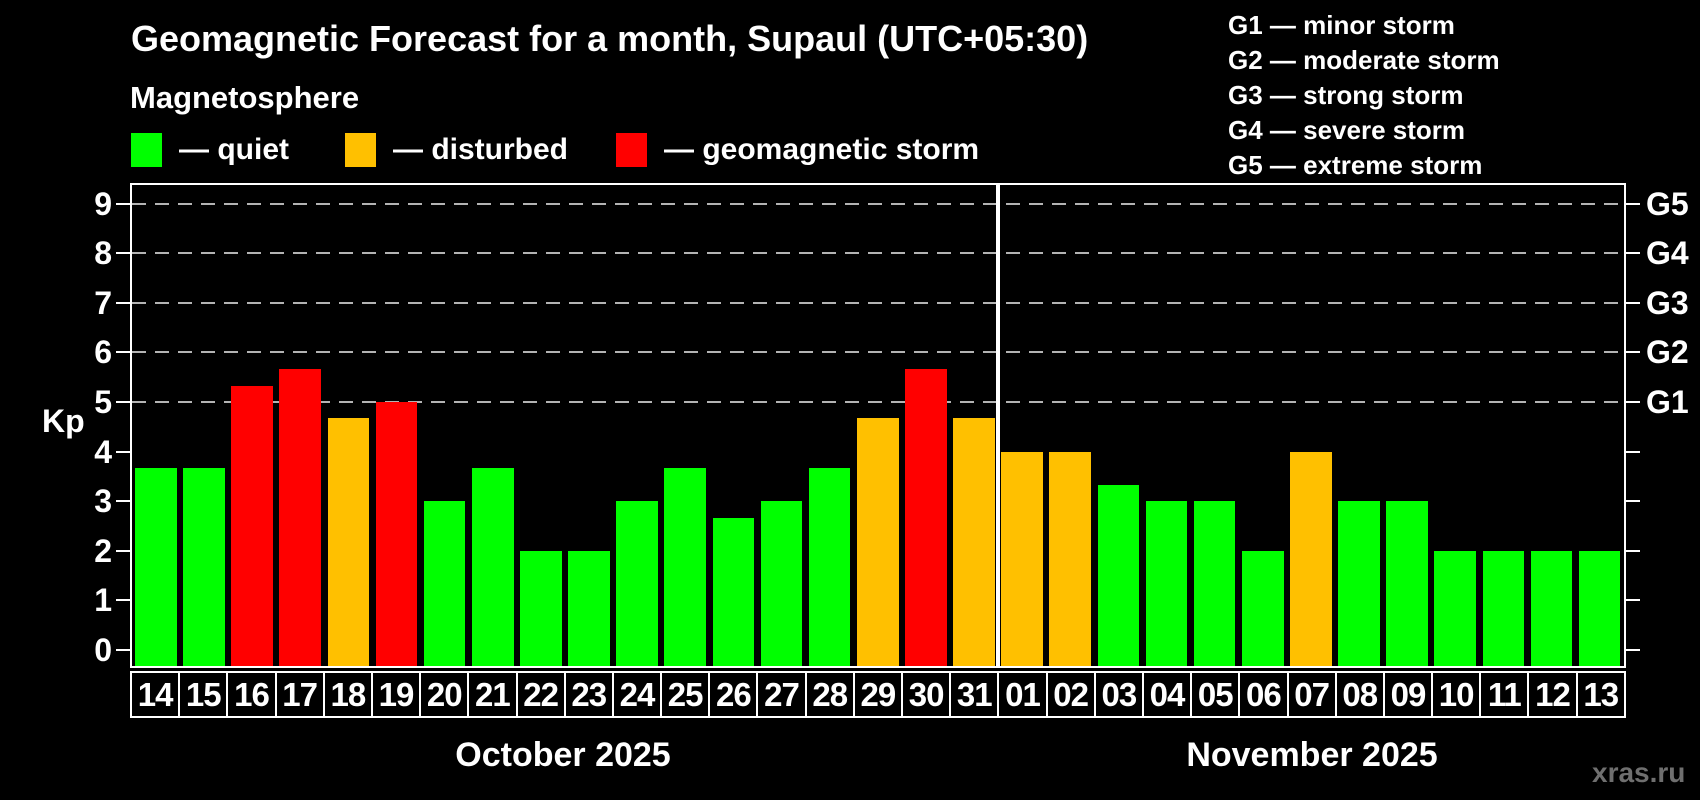  I want to click on y-tick-label-0: 0, so click(103, 650).